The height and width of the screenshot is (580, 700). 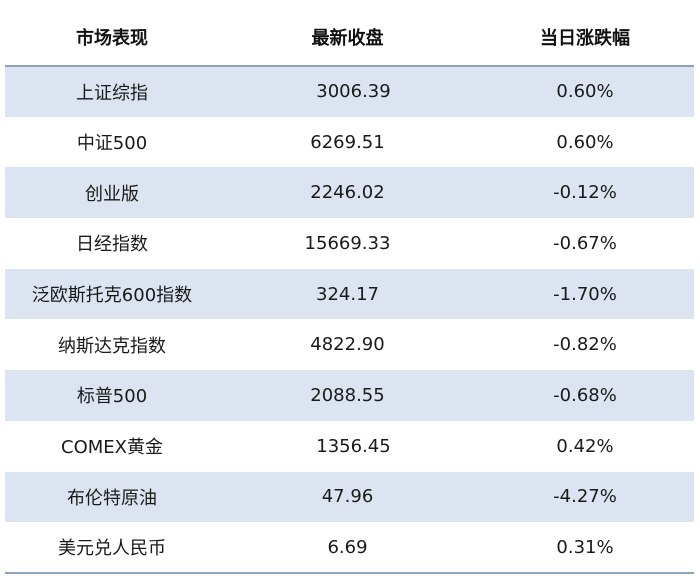 I want to click on cell-daily-change: -0.12%, so click(x=585, y=193).